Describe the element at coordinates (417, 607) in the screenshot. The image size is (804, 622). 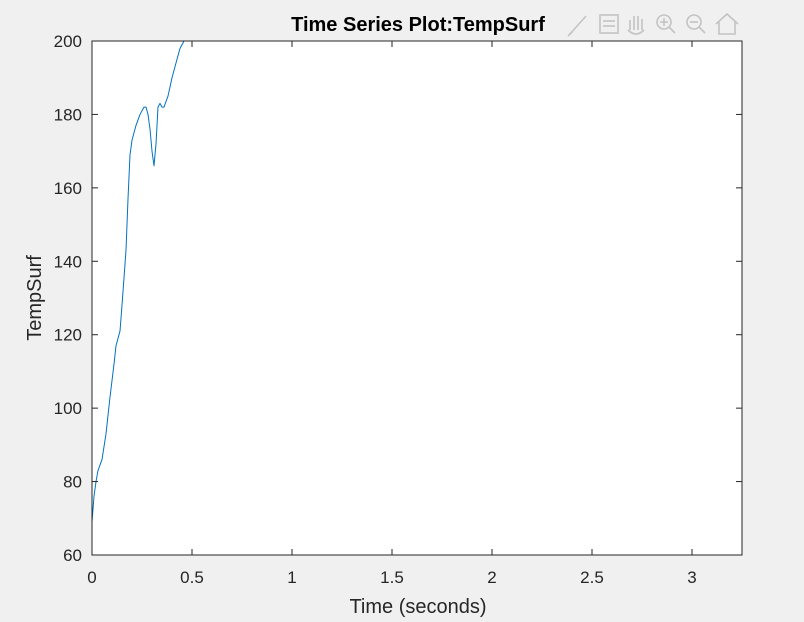
I see `x-axis-label: Time (seconds)` at that location.